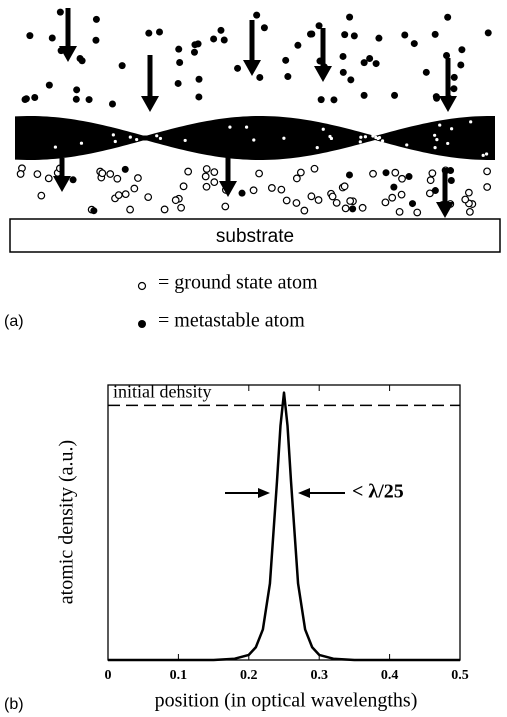 The height and width of the screenshot is (717, 507). I want to click on x-tick-label: 0.5, so click(460, 675).